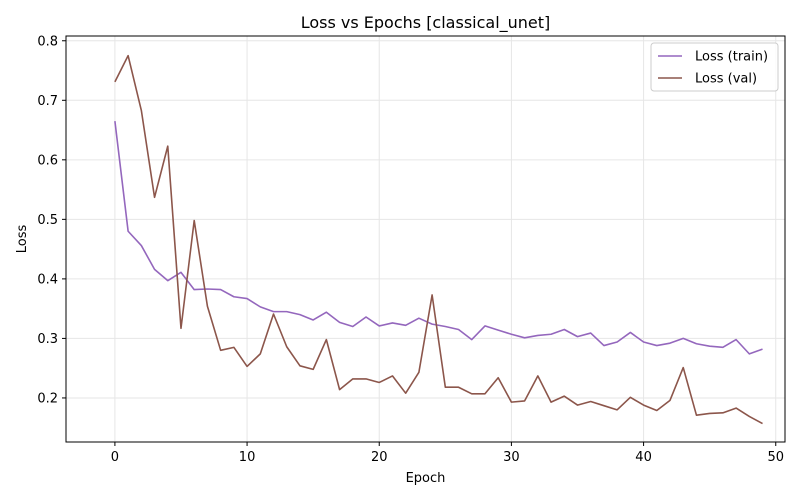  What do you see at coordinates (47, 101) in the screenshot?
I see `y-tick-label: 0.7` at bounding box center [47, 101].